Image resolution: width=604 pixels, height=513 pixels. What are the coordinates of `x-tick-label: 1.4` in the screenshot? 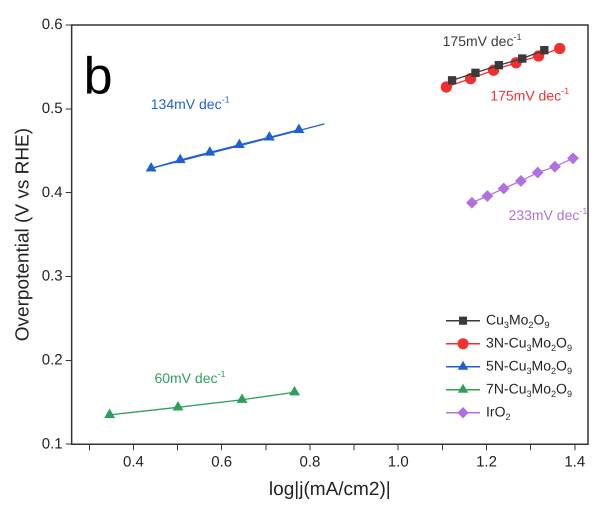 It's located at (575, 461).